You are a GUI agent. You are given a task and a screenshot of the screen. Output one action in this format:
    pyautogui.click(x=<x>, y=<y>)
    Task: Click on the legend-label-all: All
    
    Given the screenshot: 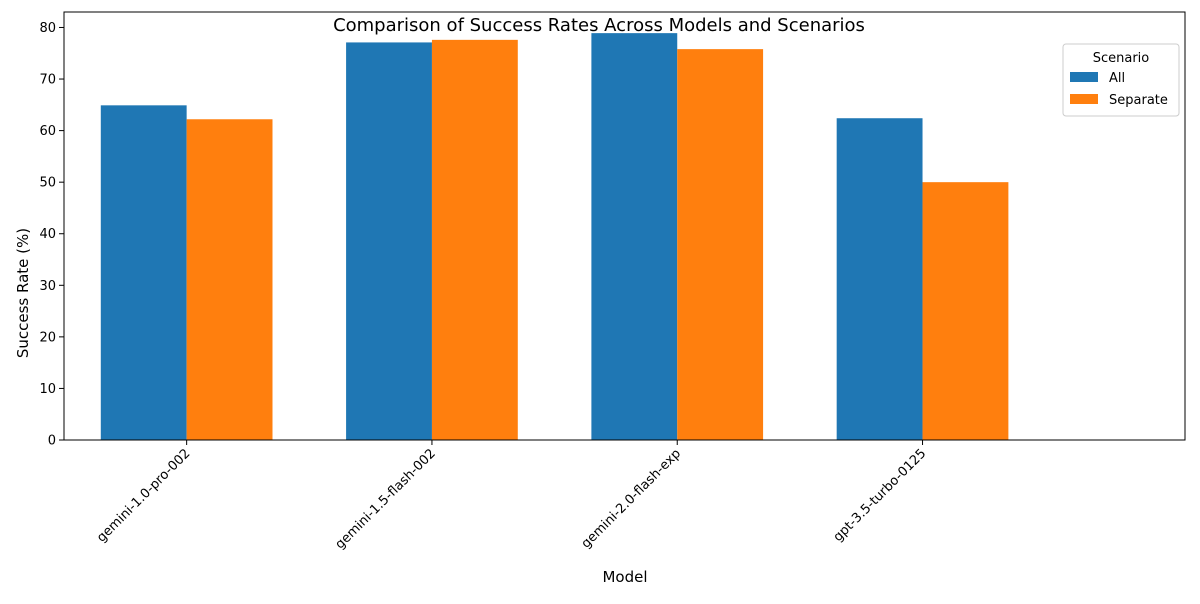 What is the action you would take?
    pyautogui.click(x=1117, y=78)
    